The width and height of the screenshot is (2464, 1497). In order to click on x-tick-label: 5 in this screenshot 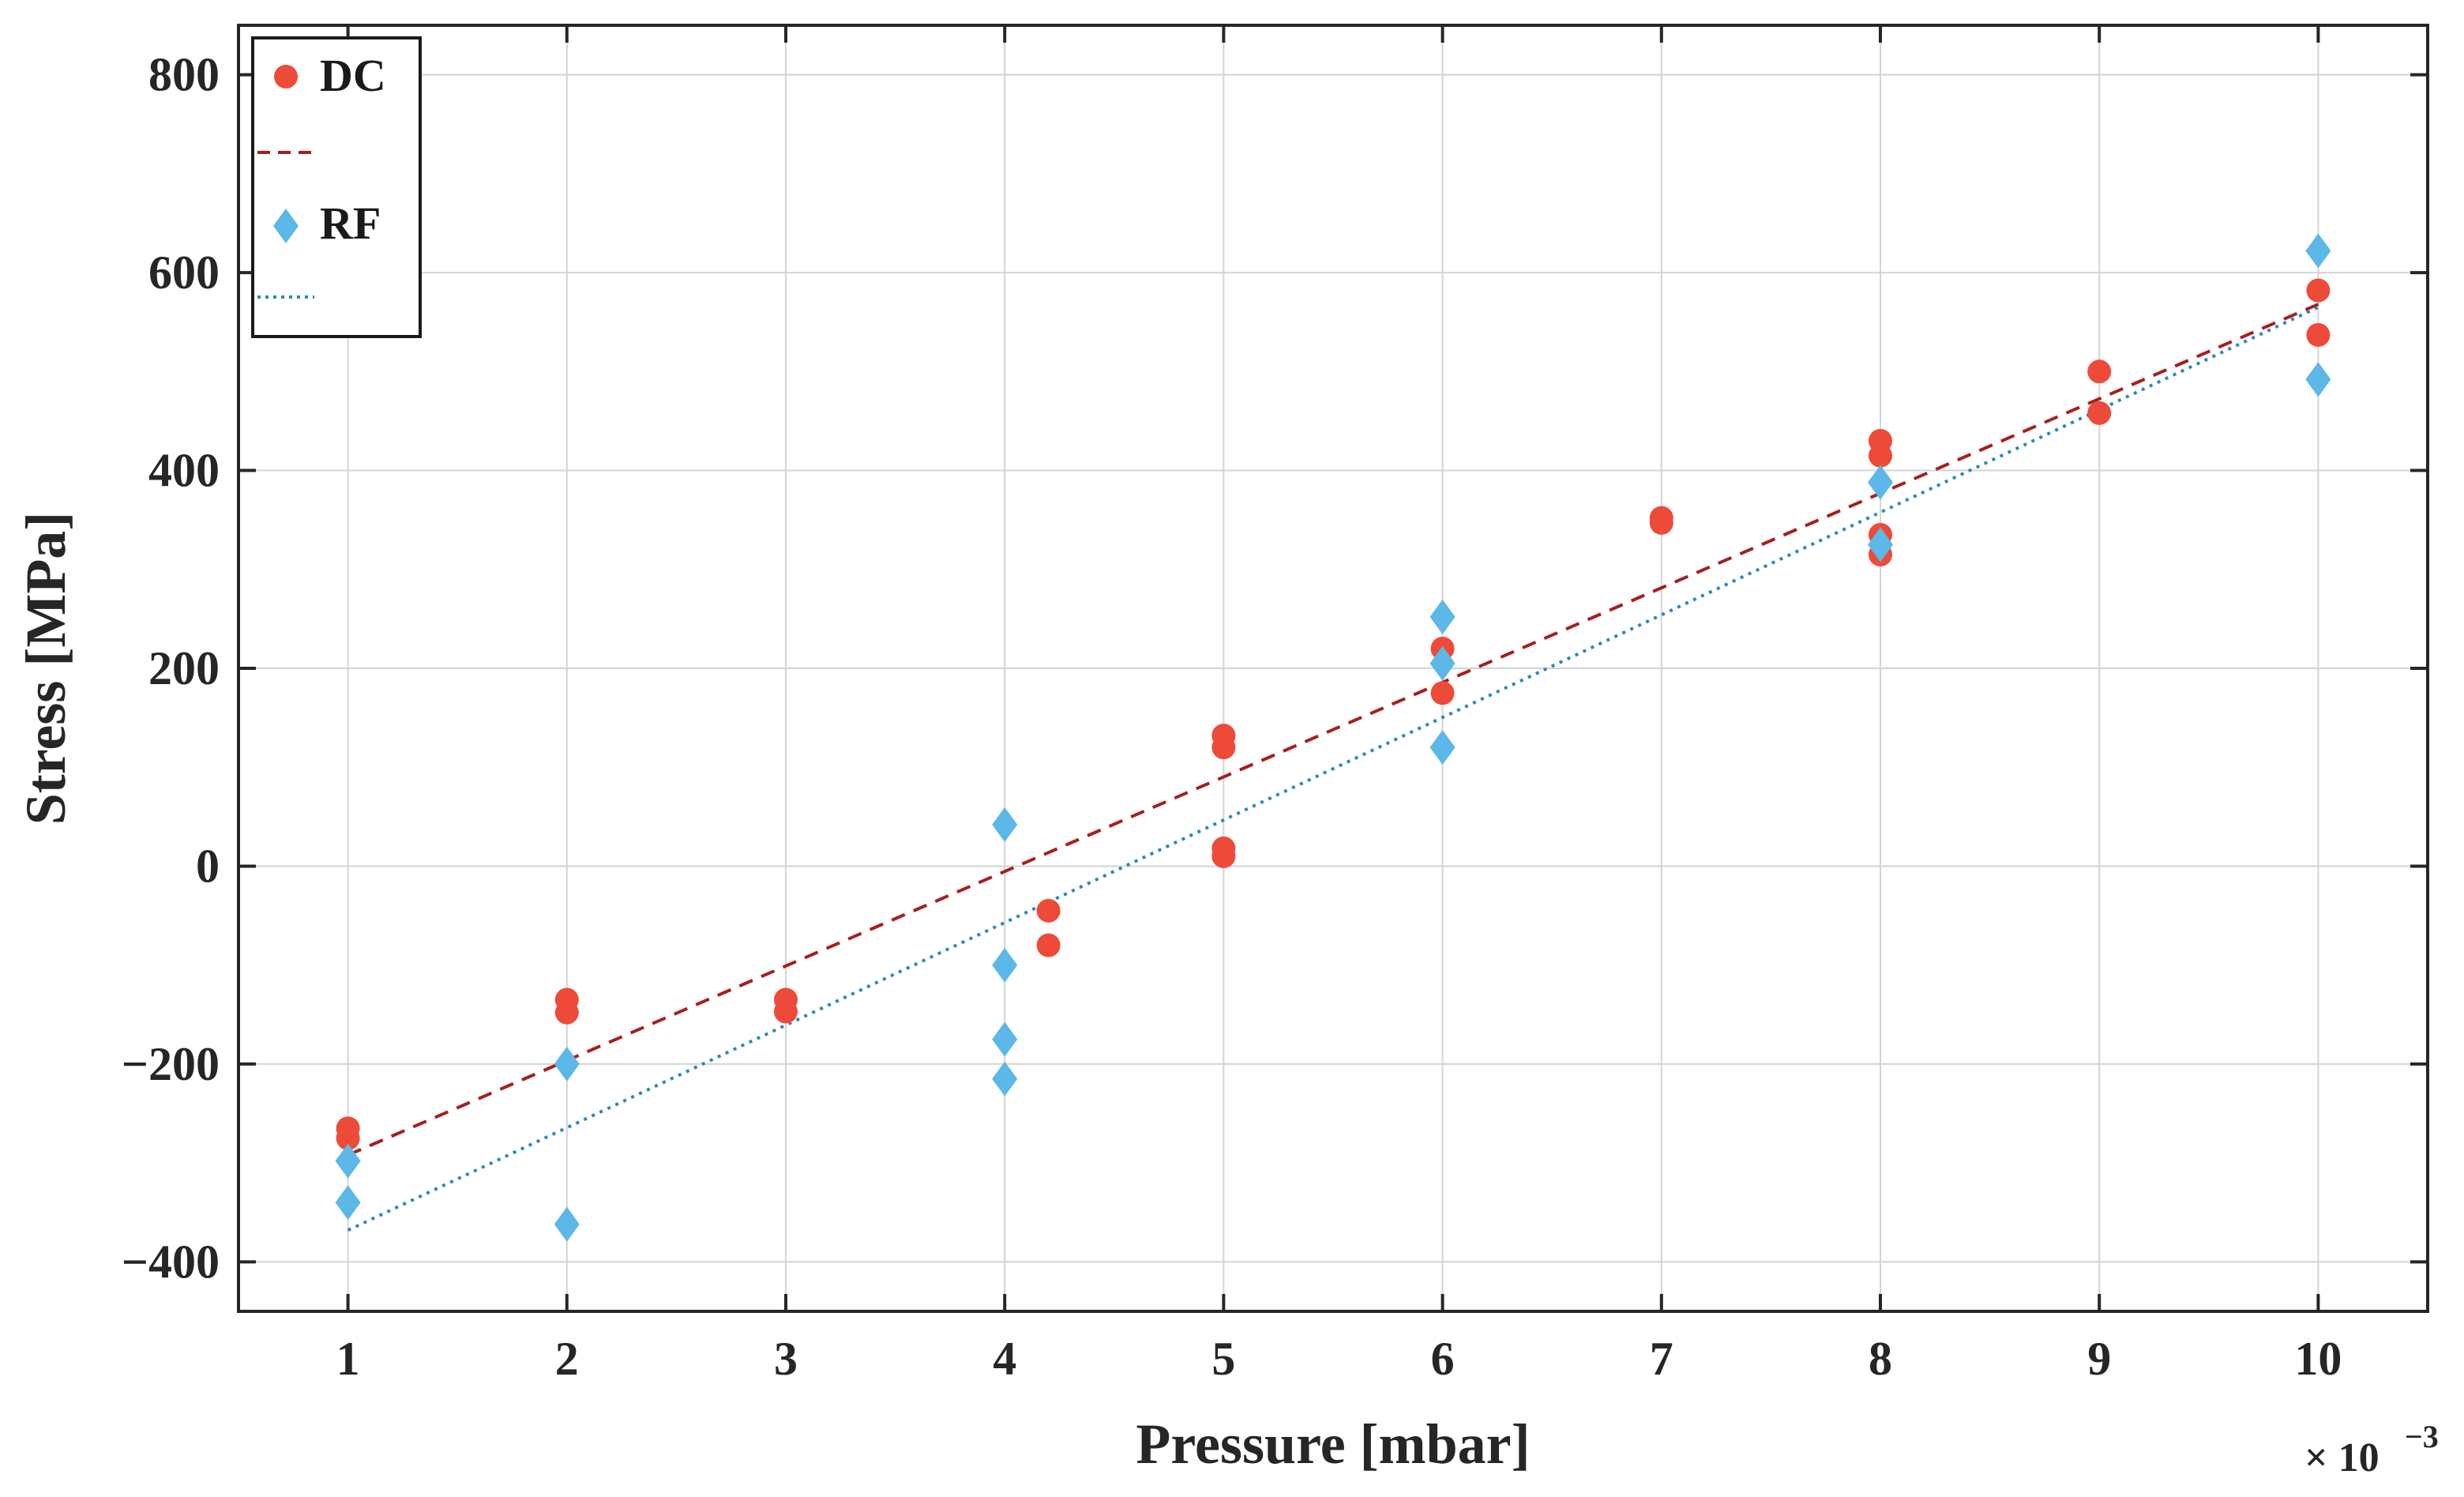, I will do `click(1223, 1359)`.